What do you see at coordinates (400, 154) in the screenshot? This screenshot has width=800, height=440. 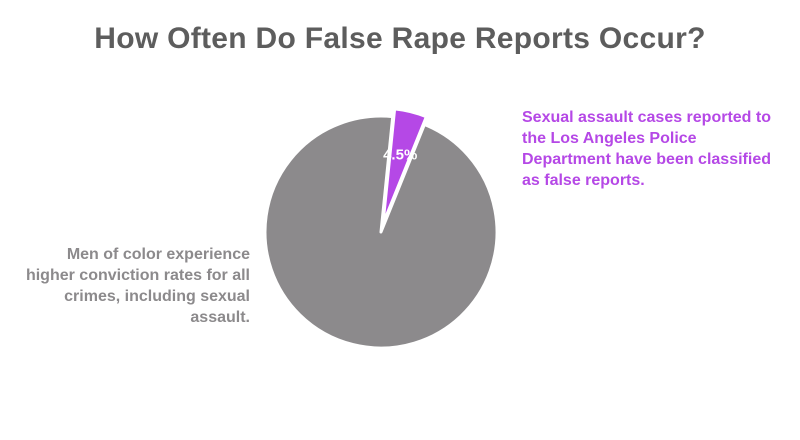 I see `pie-slice-label-1: 4.5%` at bounding box center [400, 154].